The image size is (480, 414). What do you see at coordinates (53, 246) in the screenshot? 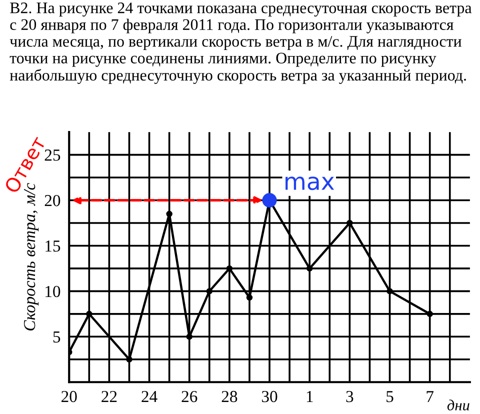
I see `y-tick-label: 15` at bounding box center [53, 246].